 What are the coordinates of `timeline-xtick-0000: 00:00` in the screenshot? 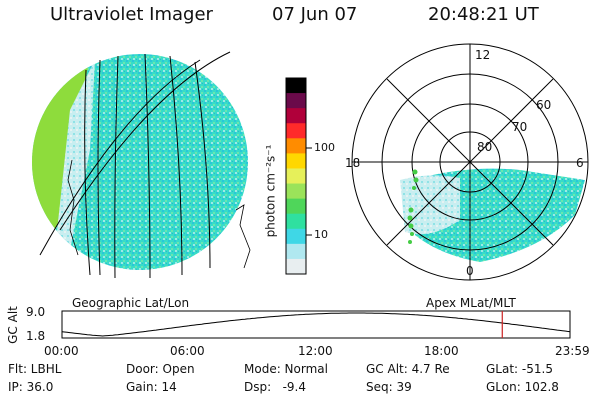 It's located at (61, 351).